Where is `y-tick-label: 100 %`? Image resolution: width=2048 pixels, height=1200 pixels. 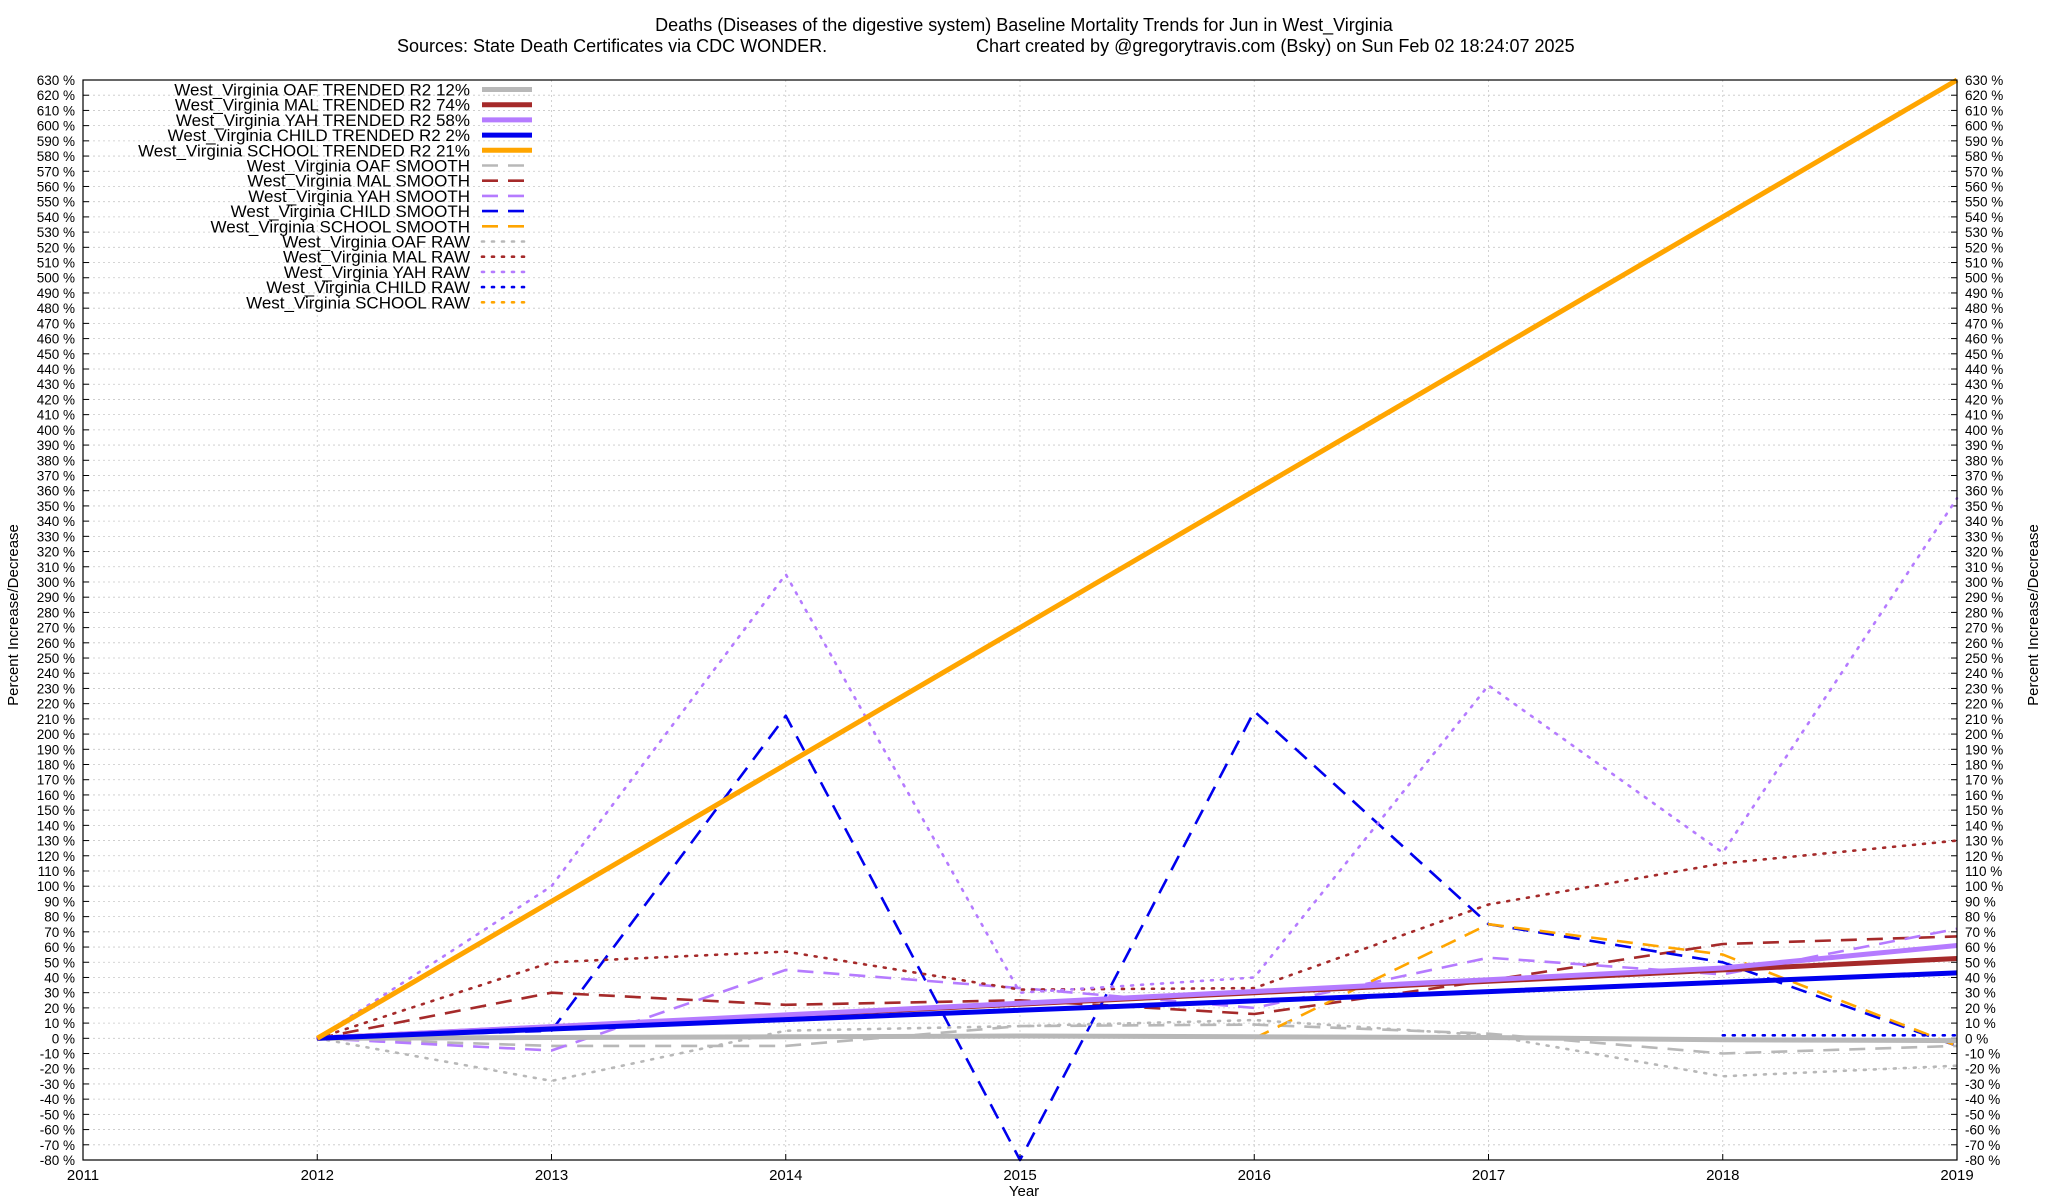 y-tick-label: 100 % is located at coordinates (1984, 886).